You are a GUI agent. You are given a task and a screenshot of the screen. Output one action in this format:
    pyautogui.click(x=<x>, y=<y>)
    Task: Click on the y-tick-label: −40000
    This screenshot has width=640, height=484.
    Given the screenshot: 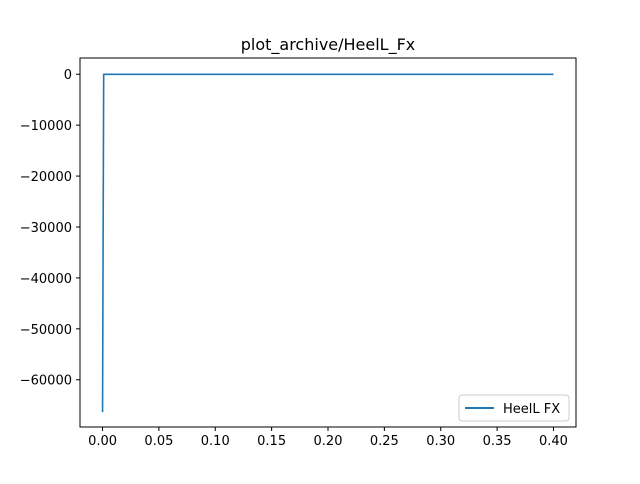 What is the action you would take?
    pyautogui.click(x=46, y=279)
    